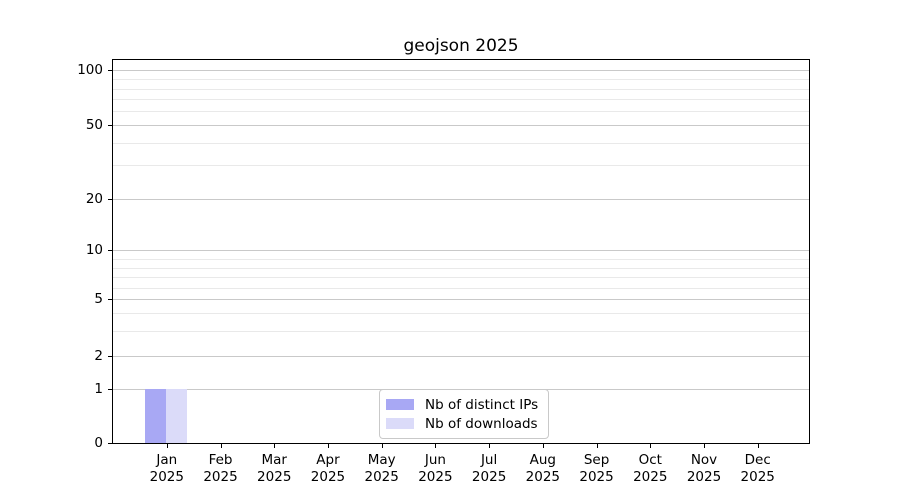 The height and width of the screenshot is (500, 900). Describe the element at coordinates (176, 416) in the screenshot. I see `bar-downloads` at that location.